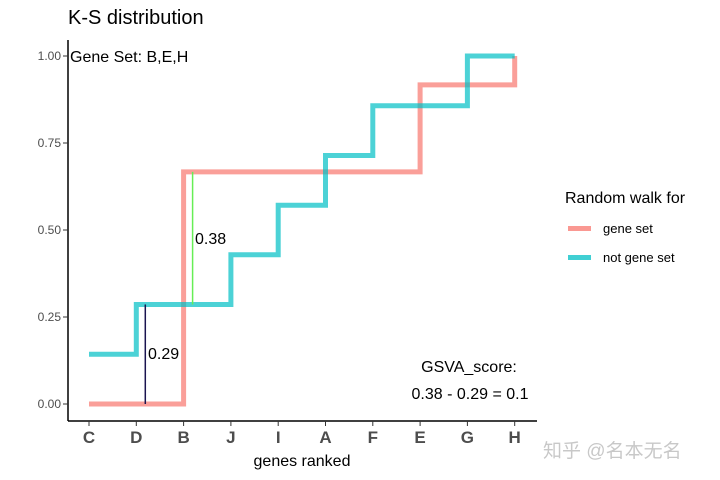  I want to click on y-axis-ticks: 0.00 0.25 0.50 0.75 1.00, so click(53, 230).